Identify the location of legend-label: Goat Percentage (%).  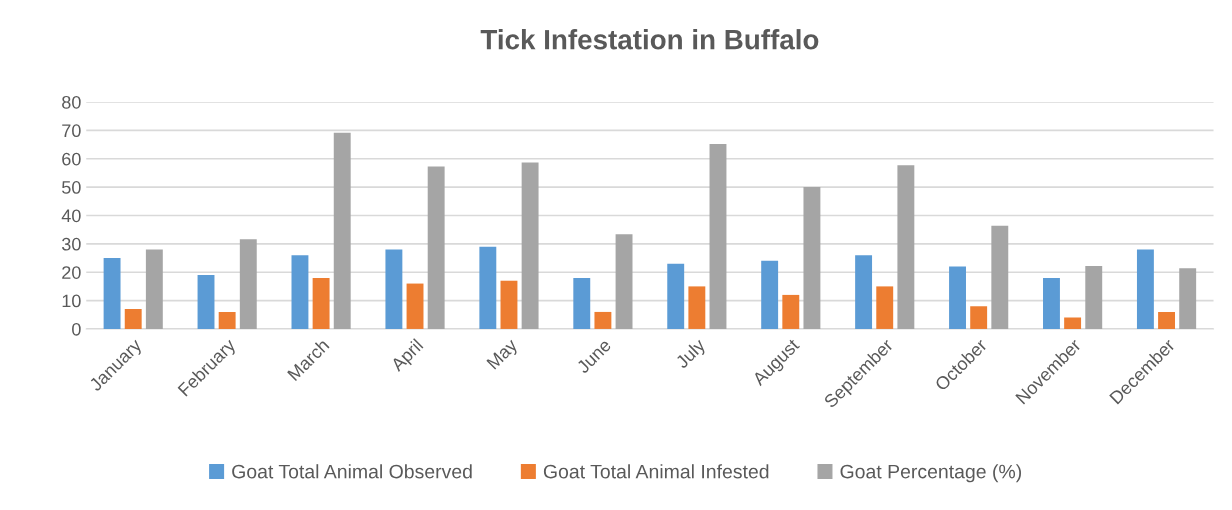
(930, 473).